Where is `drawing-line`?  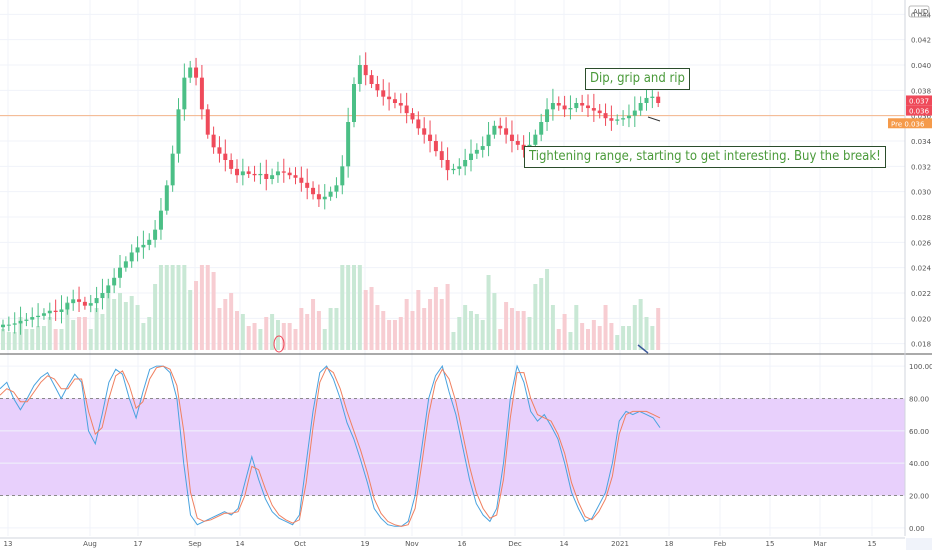 drawing-line is located at coordinates (654, 119).